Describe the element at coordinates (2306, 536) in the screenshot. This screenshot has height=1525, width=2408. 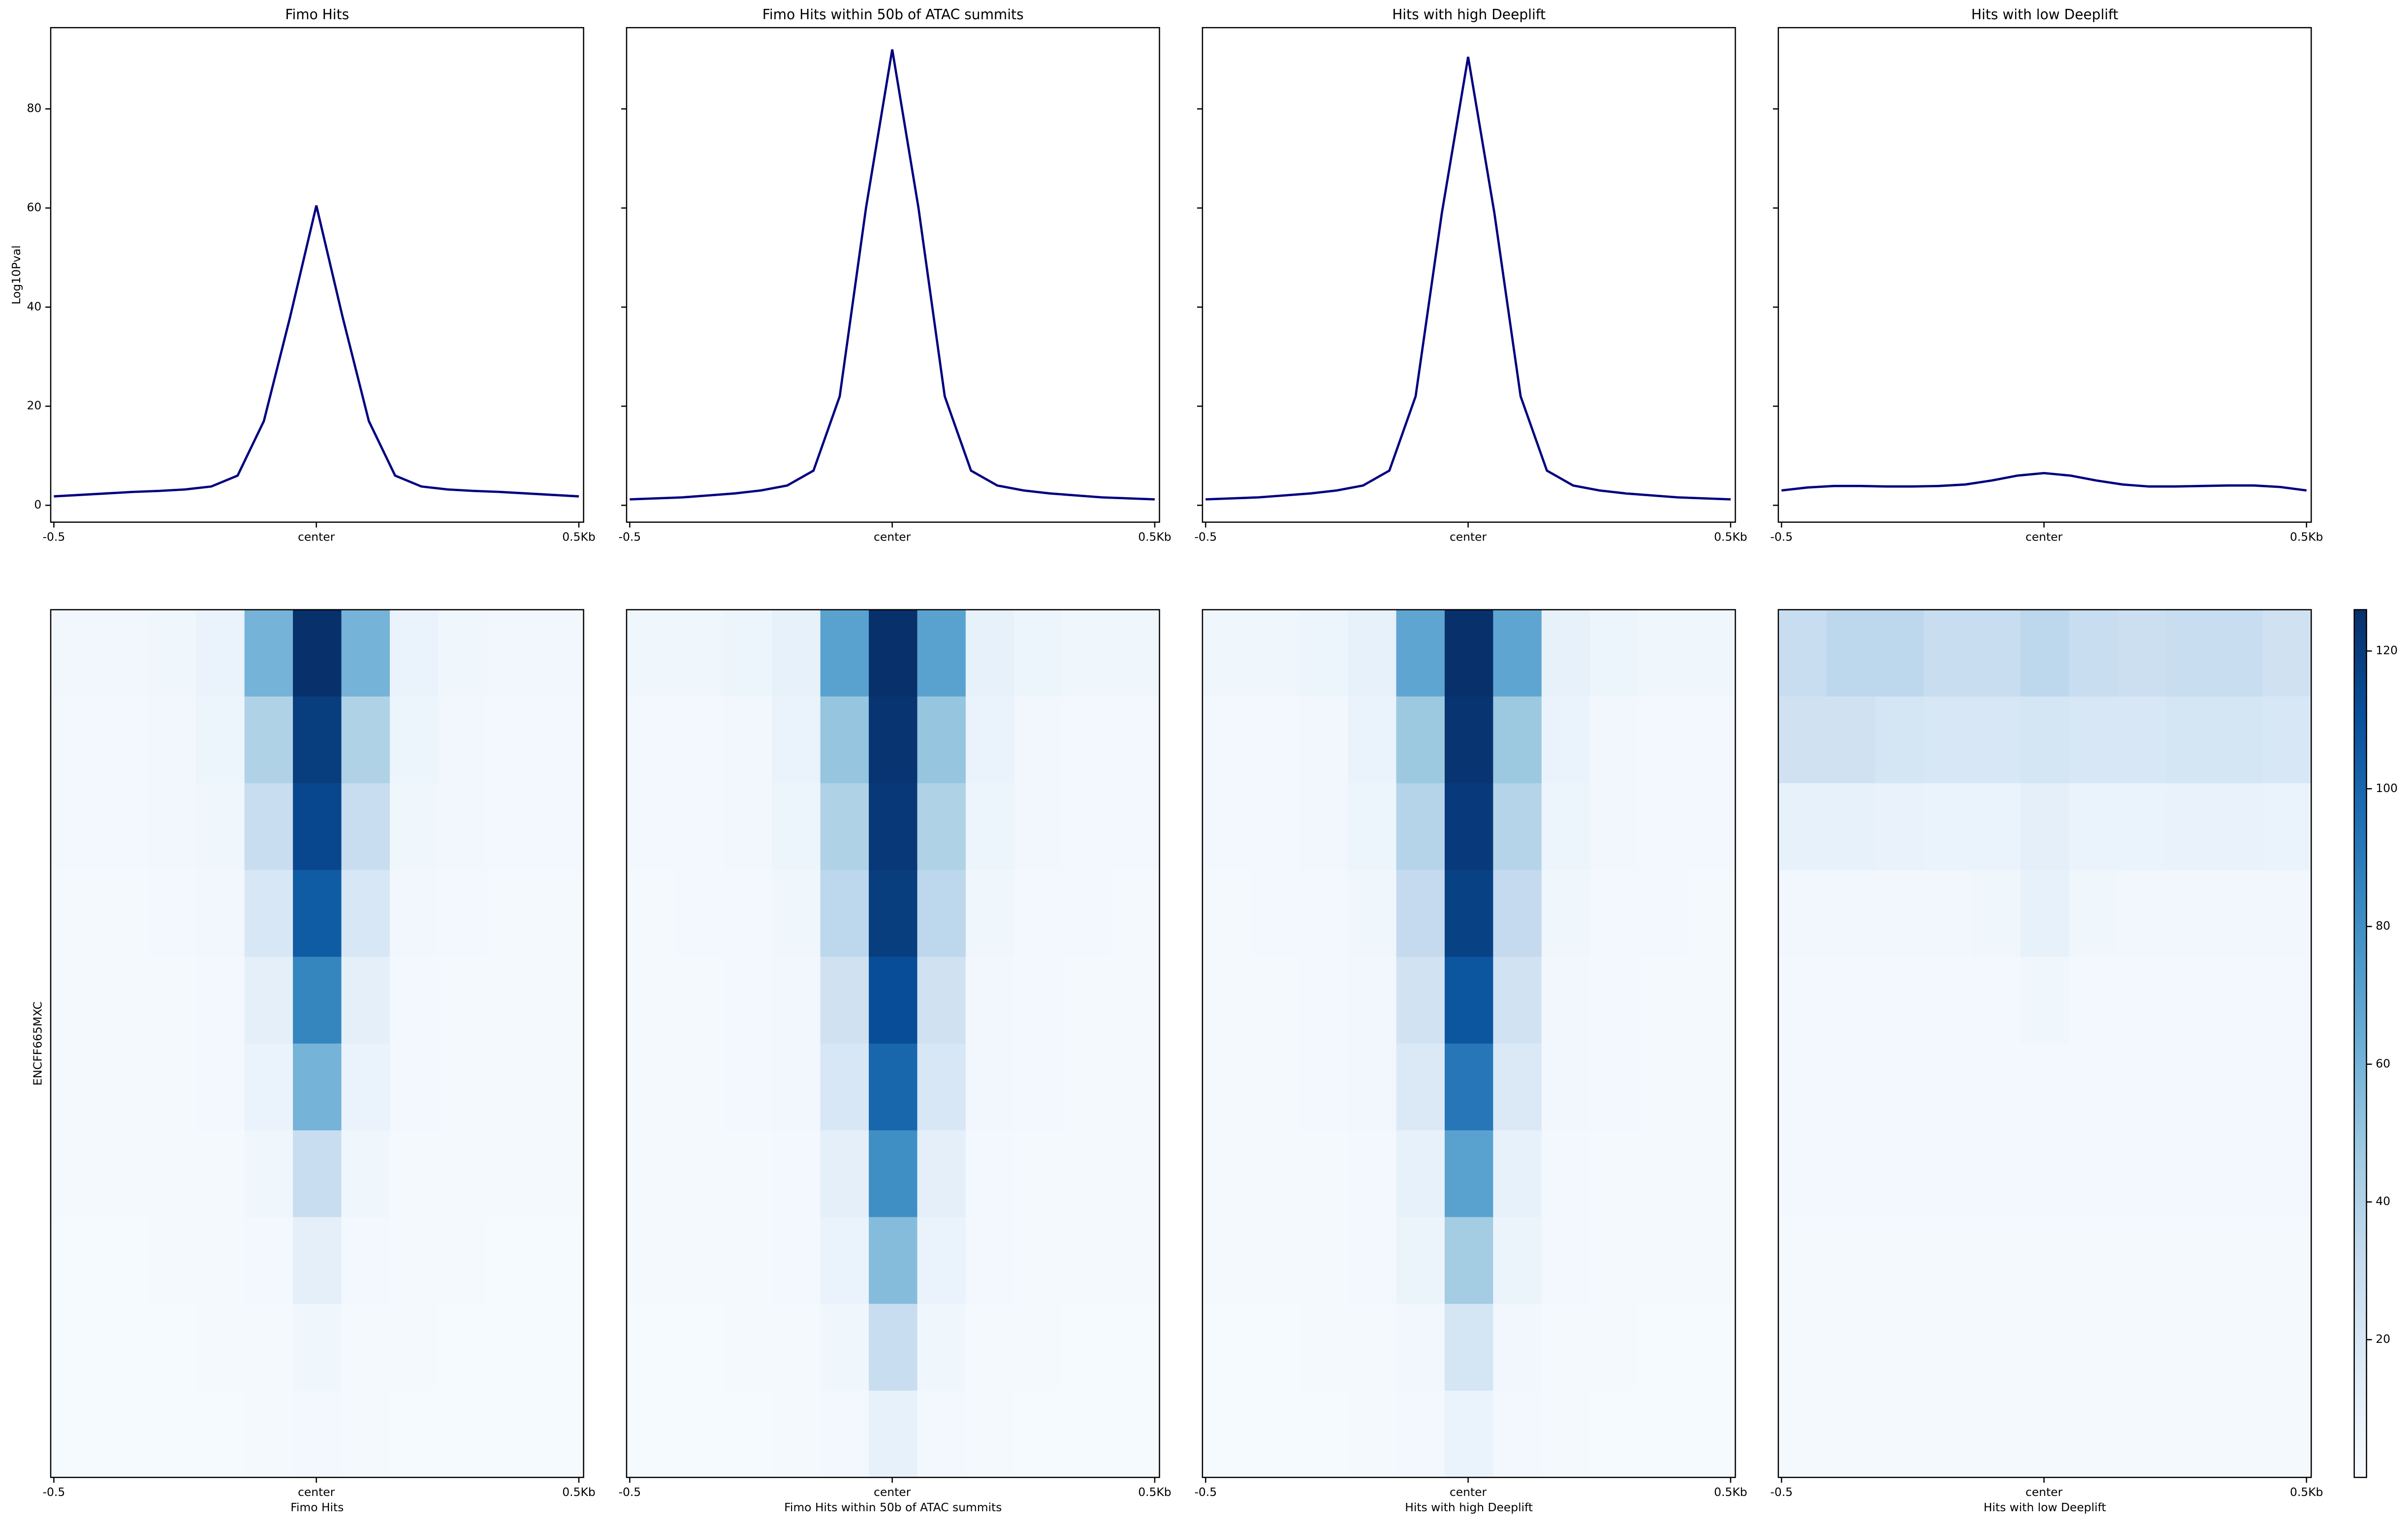
I see `x-tick-label: 0.5Kb` at that location.